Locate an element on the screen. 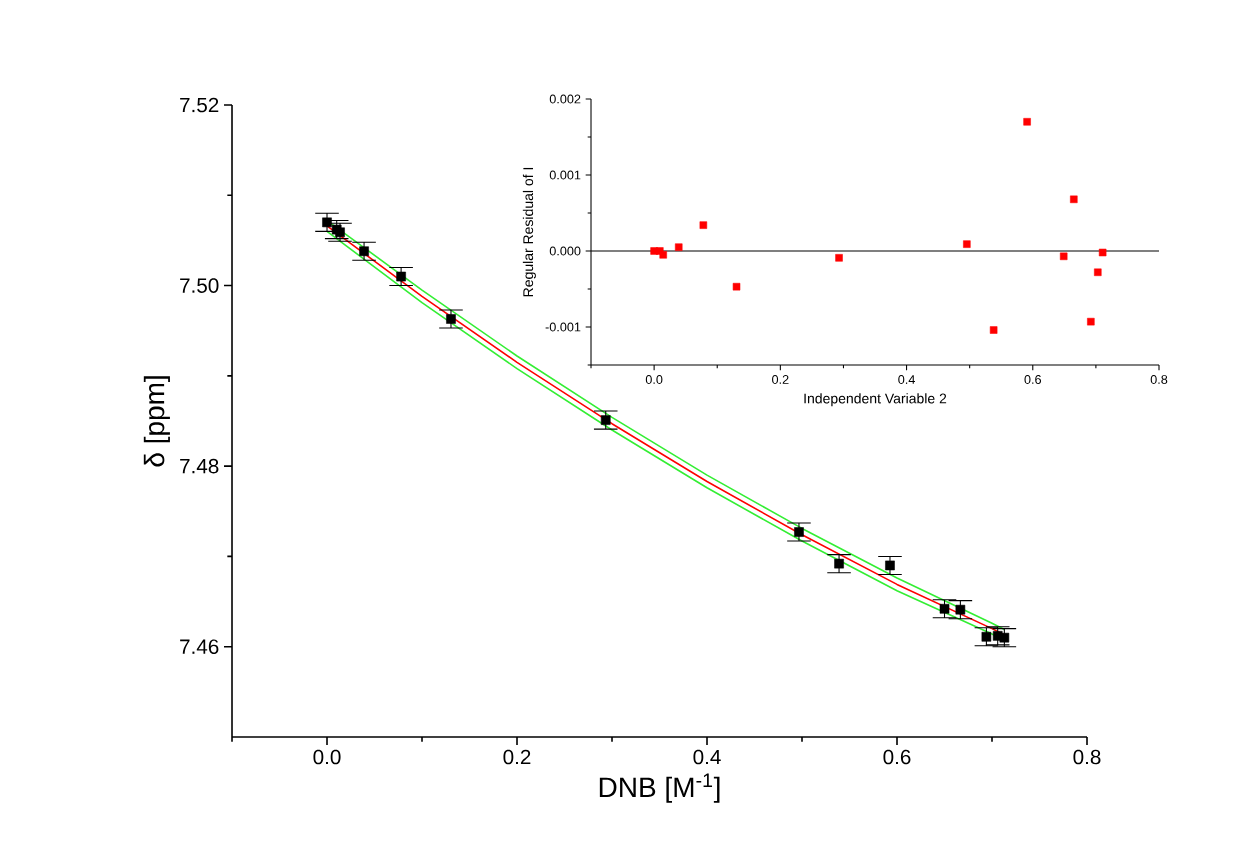 The image size is (1248, 862). y-tick-label: 7.50 is located at coordinates (199, 285).